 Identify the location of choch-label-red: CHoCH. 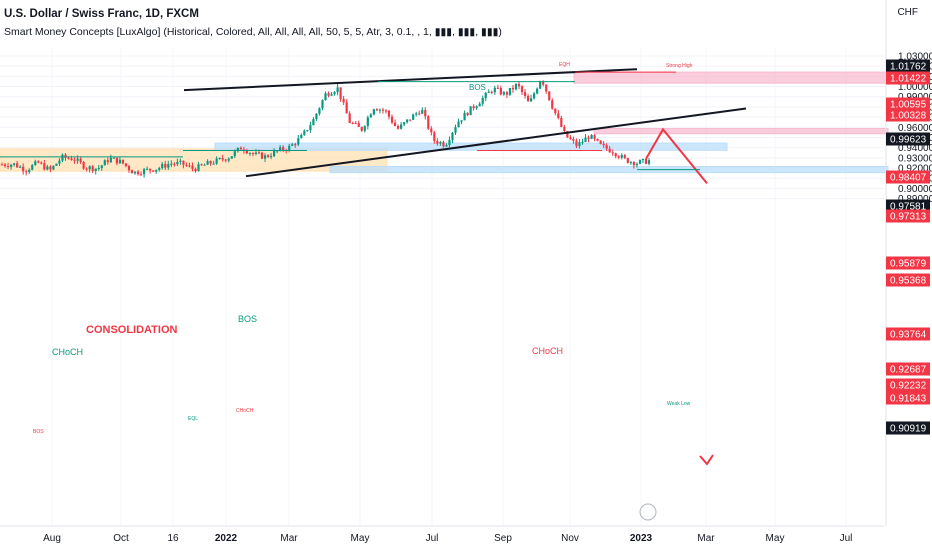
(547, 351).